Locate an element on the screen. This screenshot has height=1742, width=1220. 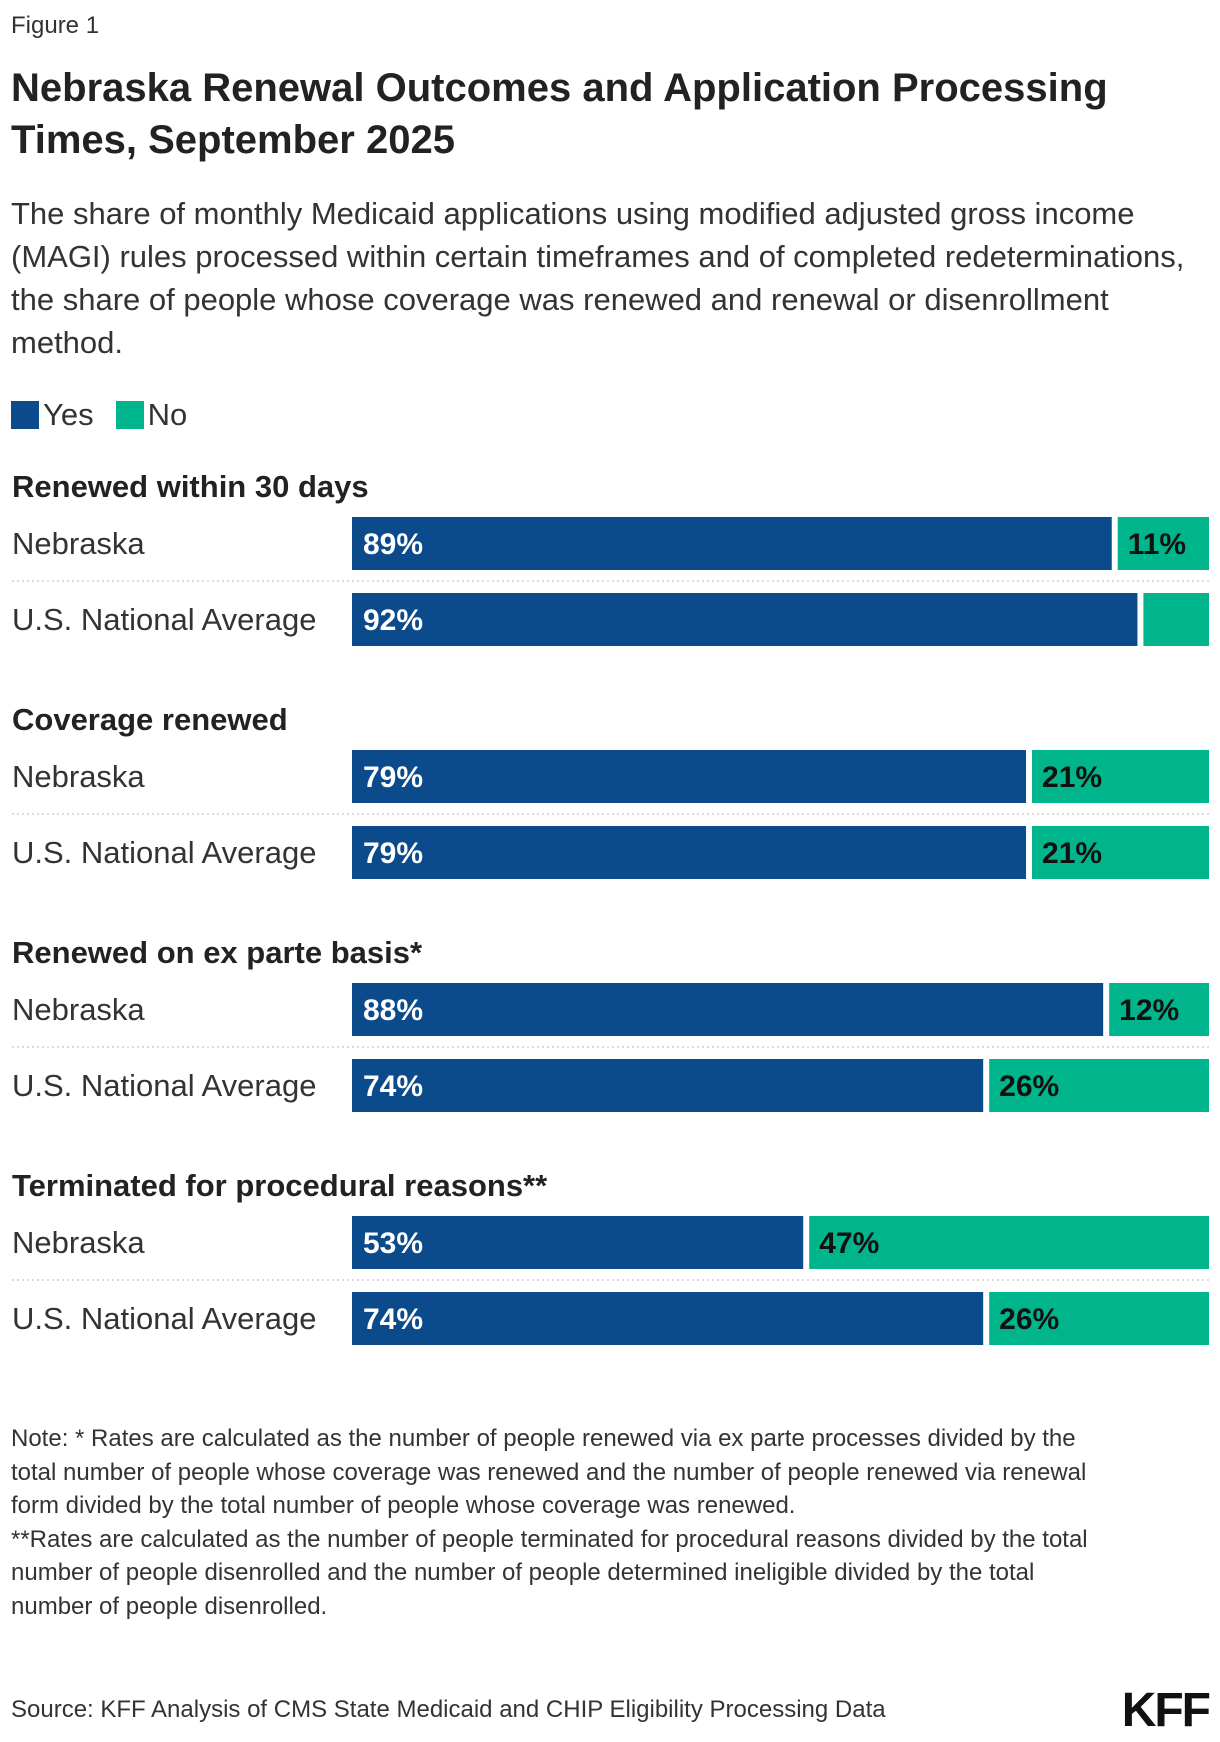
group-title: Renewed on ex parte basis* is located at coordinates (217, 952).